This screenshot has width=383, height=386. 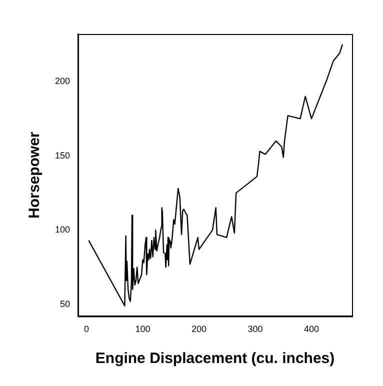 I want to click on x-tick-label: 100, so click(x=142, y=329).